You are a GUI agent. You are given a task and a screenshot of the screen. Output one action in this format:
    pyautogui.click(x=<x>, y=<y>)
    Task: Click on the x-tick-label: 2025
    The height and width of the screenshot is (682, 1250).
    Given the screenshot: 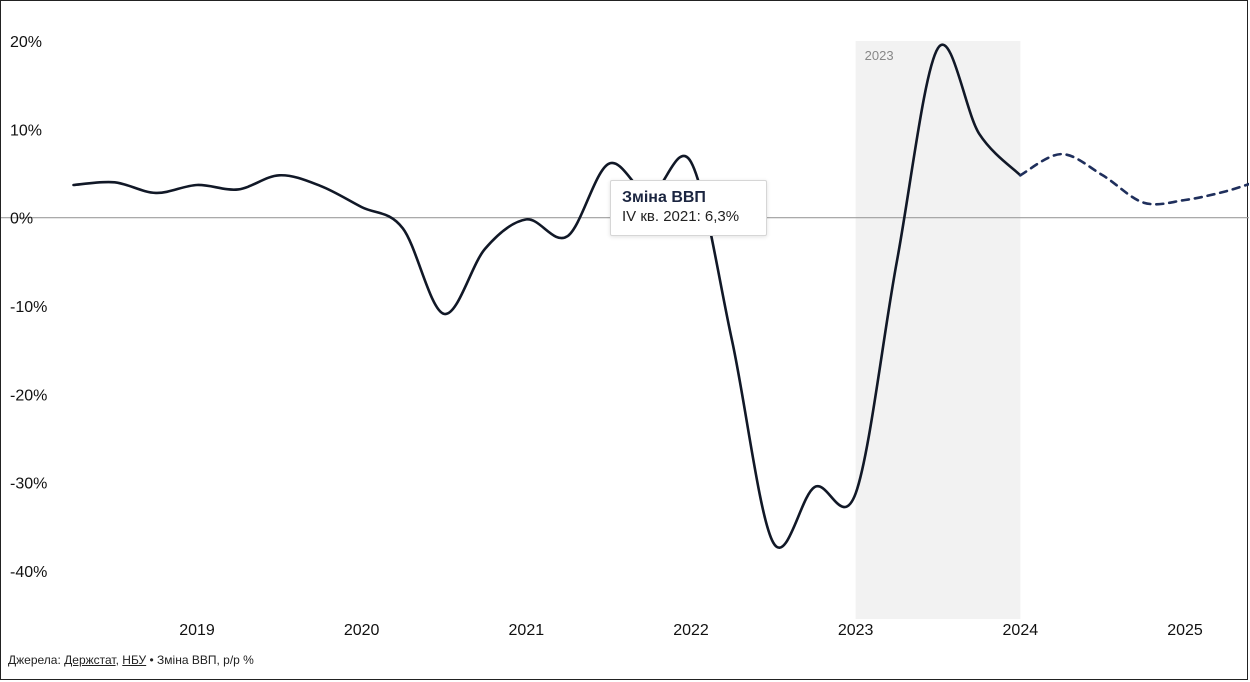 What is the action you would take?
    pyautogui.click(x=1185, y=630)
    